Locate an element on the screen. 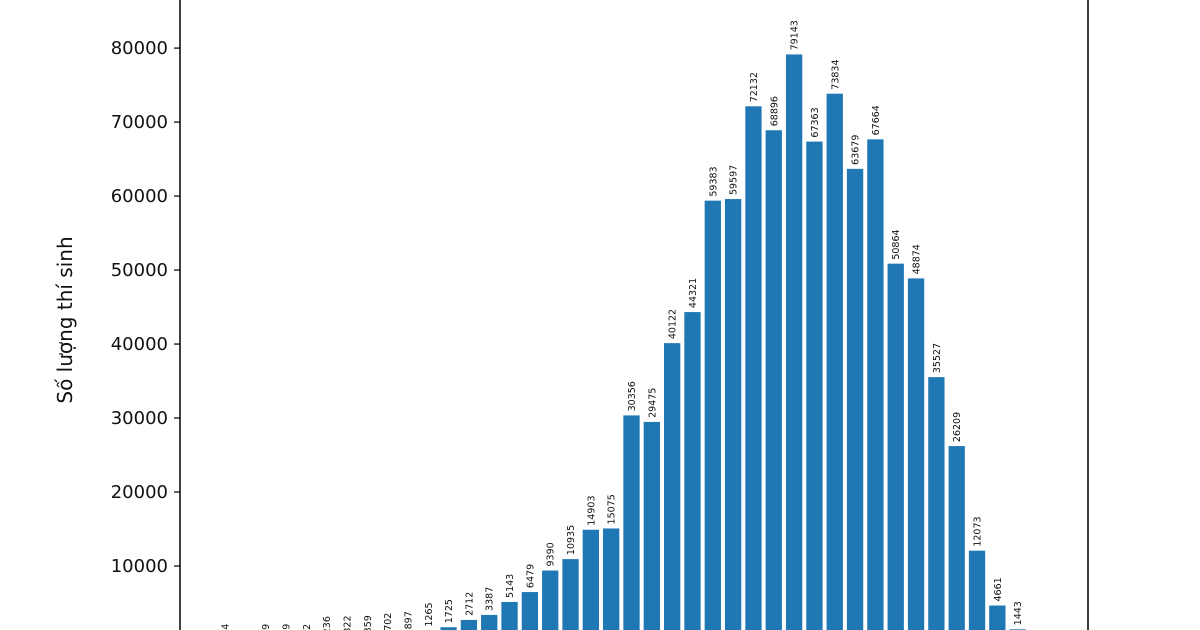 The height and width of the screenshot is (630, 1200). data-label: 68896 is located at coordinates (774, 111).